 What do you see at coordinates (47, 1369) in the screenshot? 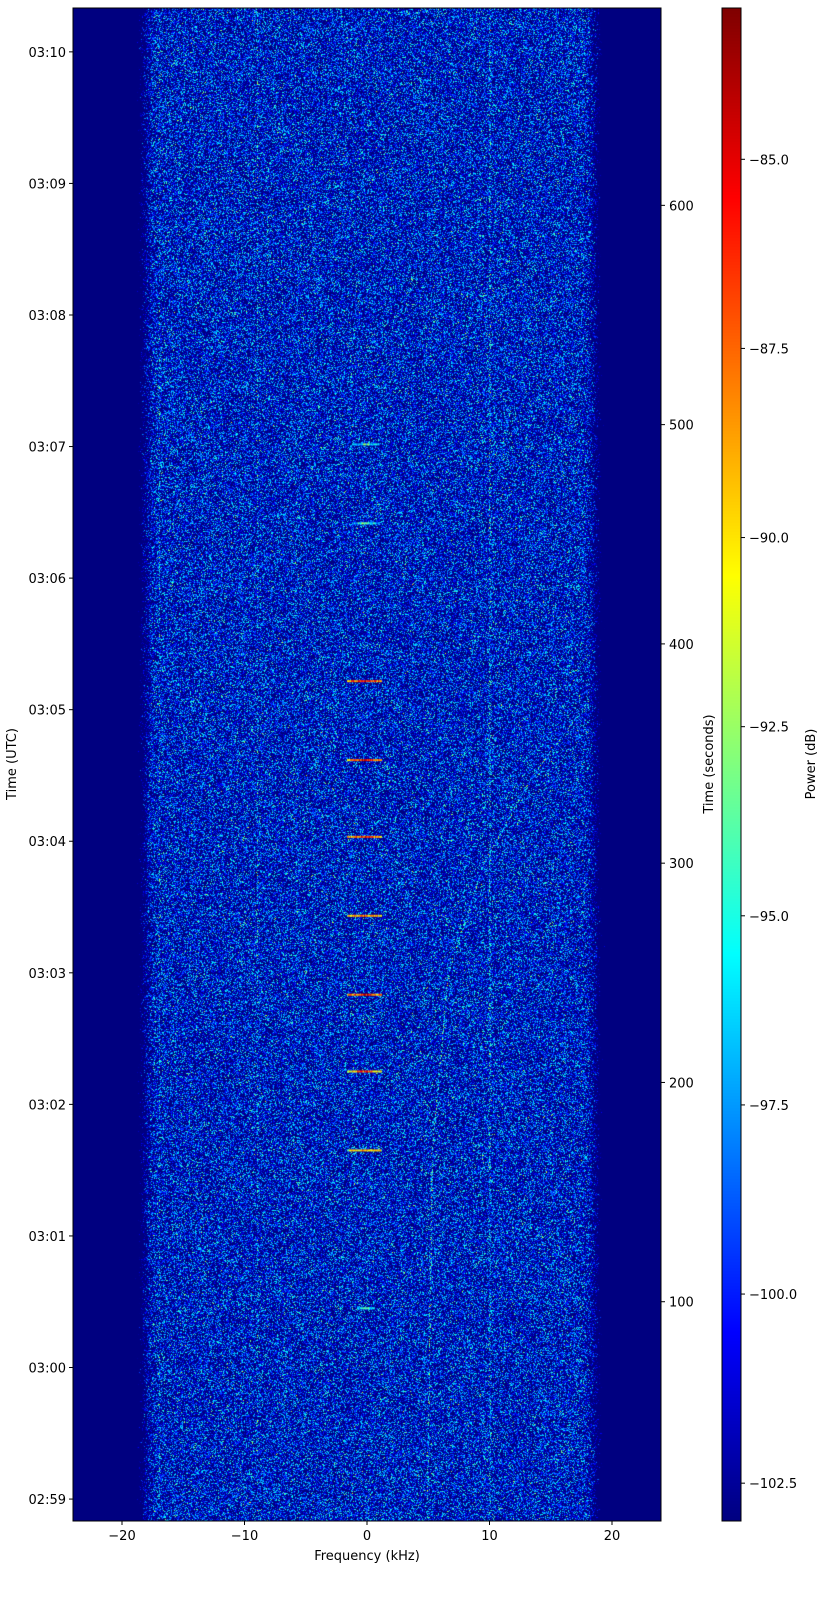
I see `y-left-tick-label: 03:00` at bounding box center [47, 1369].